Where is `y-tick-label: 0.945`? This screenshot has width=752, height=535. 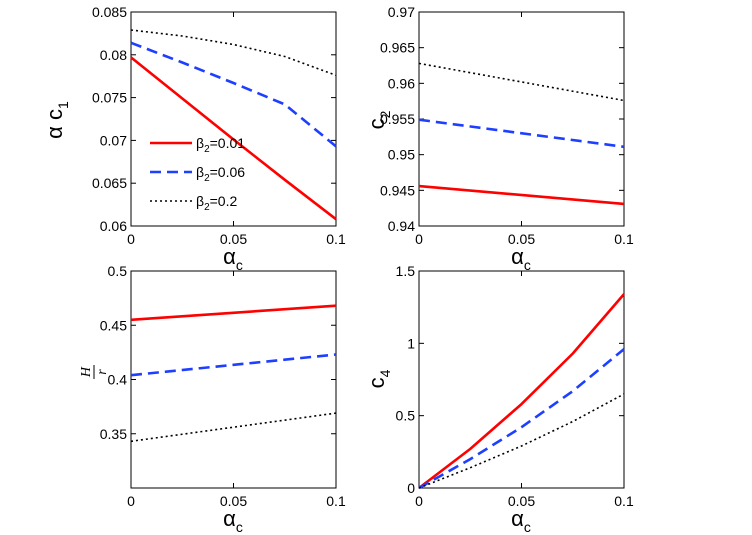 y-tick-label: 0.945 is located at coordinates (397, 190).